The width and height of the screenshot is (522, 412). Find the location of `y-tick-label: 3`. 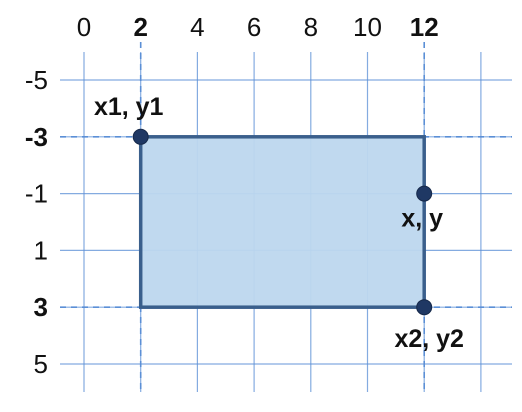

y-tick-label: 3 is located at coordinates (41, 307).